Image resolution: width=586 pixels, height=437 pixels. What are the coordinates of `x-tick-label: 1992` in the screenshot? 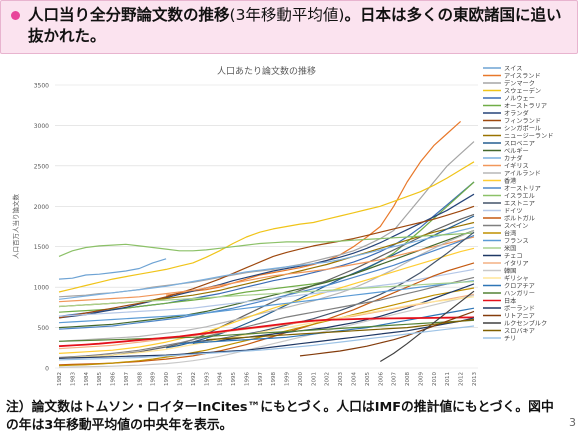 It's located at (194, 379).